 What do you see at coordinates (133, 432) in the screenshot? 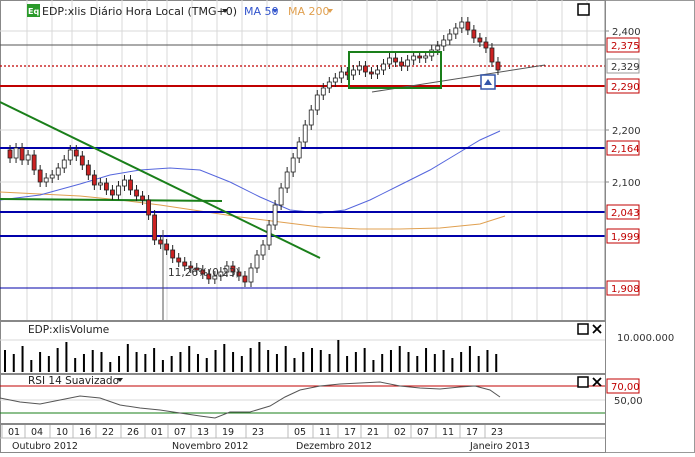
I see `day-tick-label: 26` at bounding box center [133, 432].